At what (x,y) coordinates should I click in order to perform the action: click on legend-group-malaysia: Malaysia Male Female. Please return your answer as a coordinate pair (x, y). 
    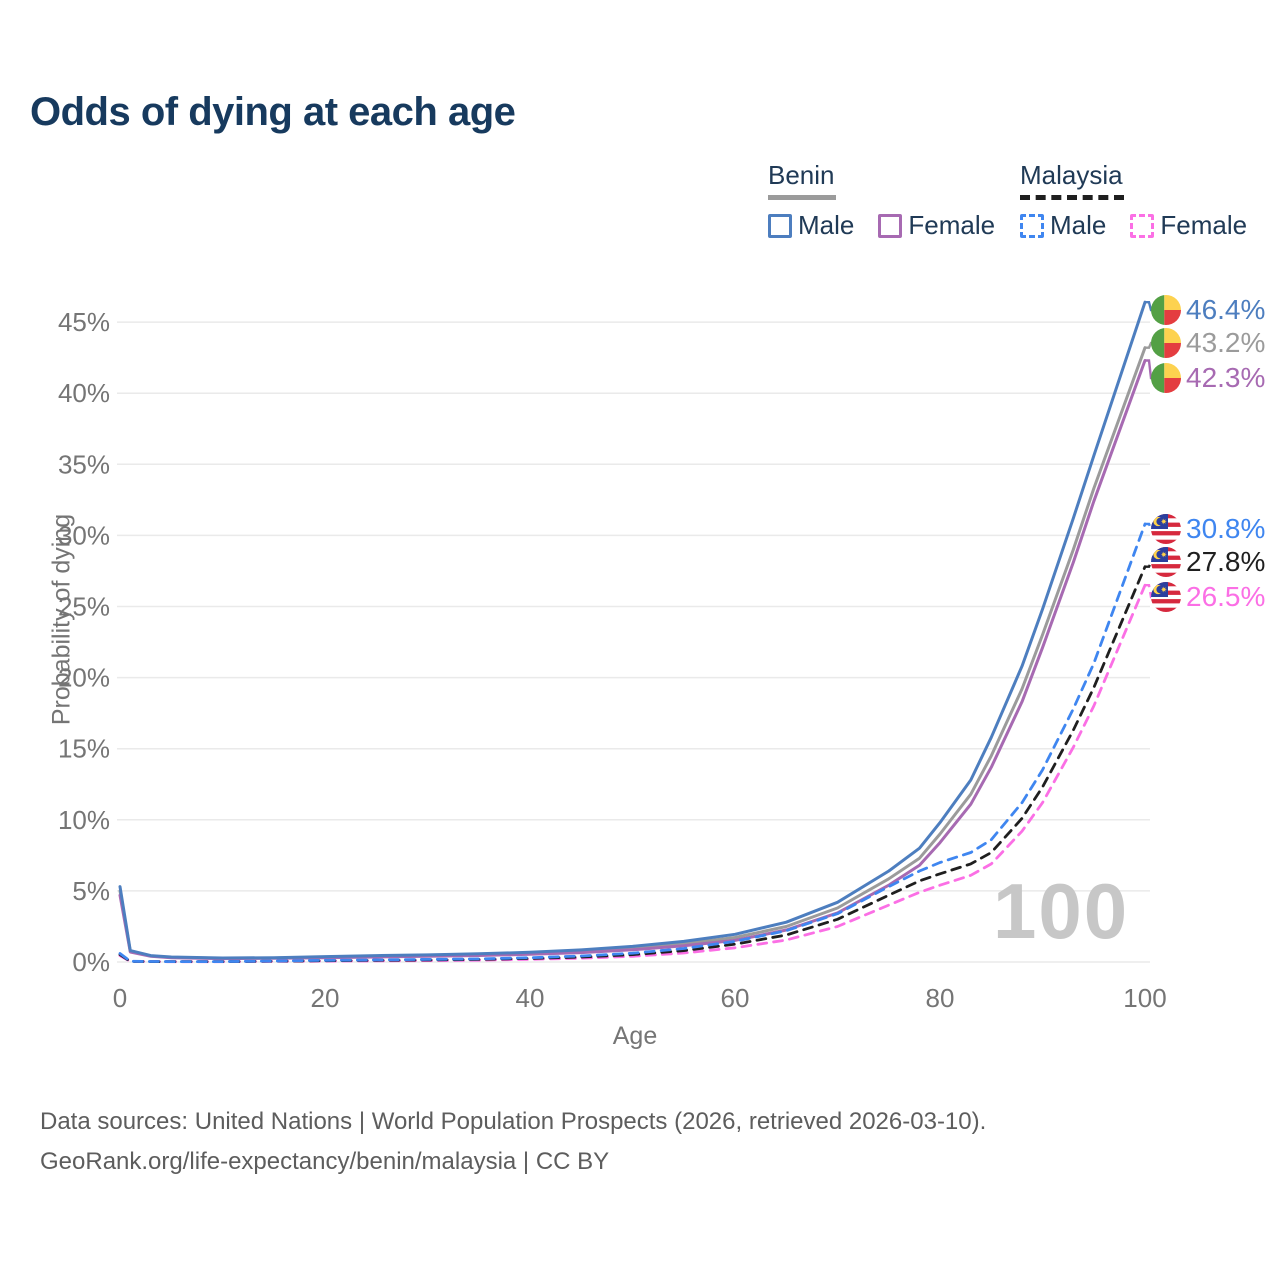
    Looking at the image, I should click on (1133, 200).